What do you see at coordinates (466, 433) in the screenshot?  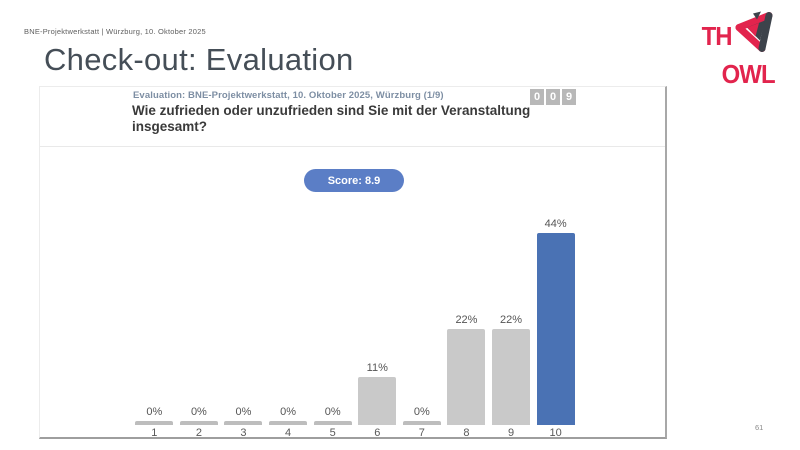 I see `category-label: 8` at bounding box center [466, 433].